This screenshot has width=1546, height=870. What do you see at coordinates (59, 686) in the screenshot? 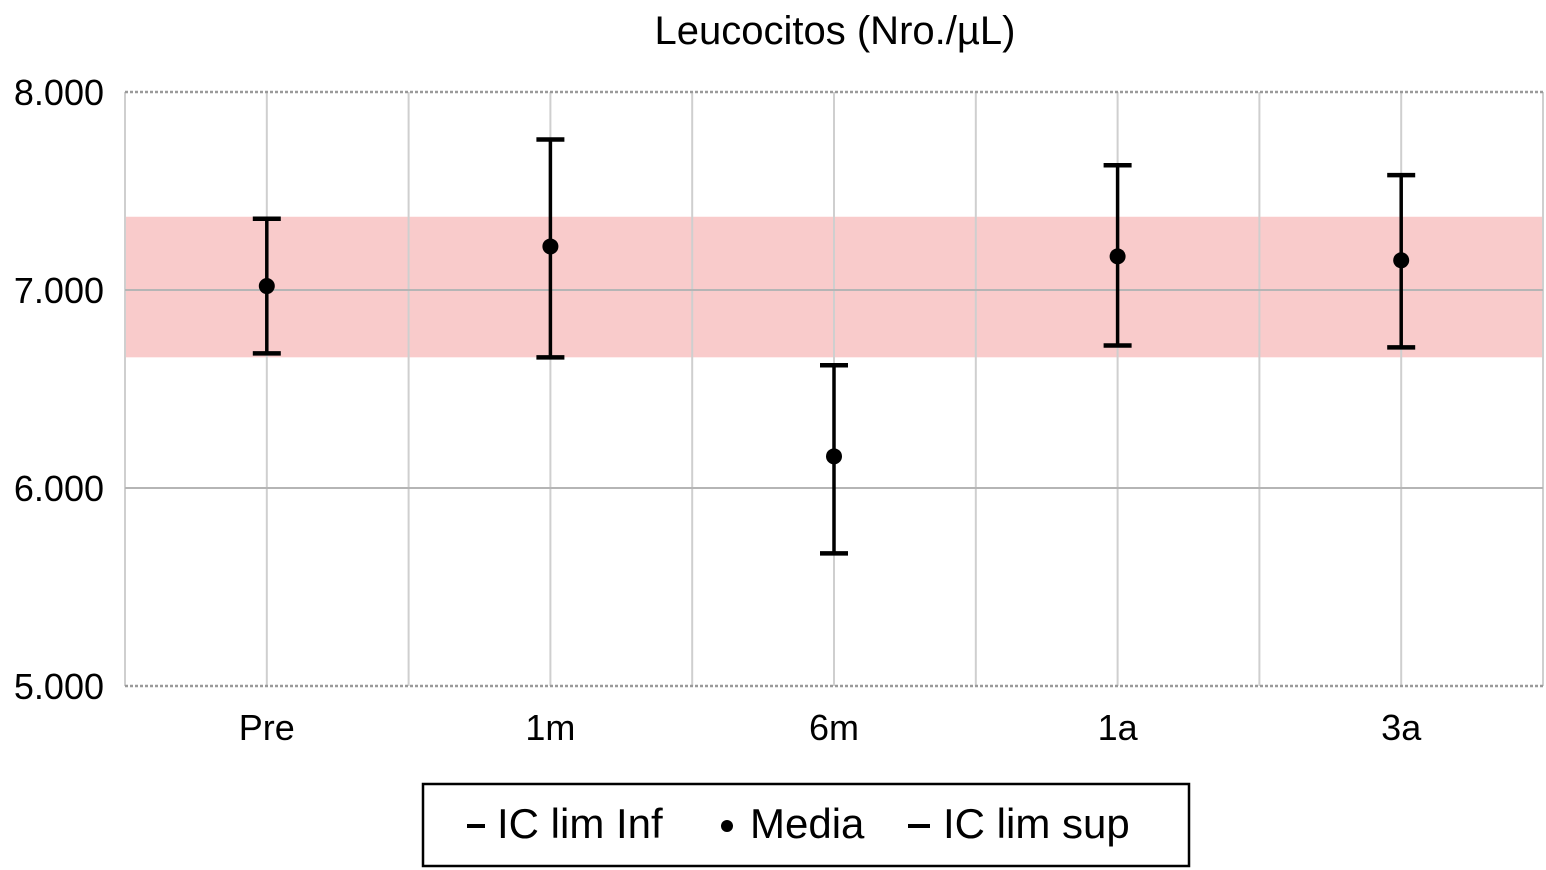
I see `y-tick-label: 5.000` at bounding box center [59, 686].